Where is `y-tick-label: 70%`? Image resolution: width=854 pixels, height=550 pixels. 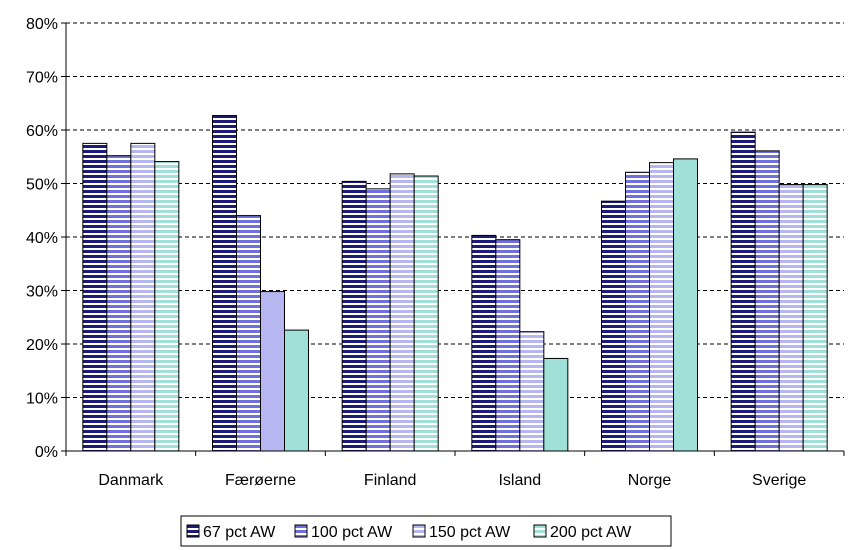 y-tick-label: 70% is located at coordinates (42, 78).